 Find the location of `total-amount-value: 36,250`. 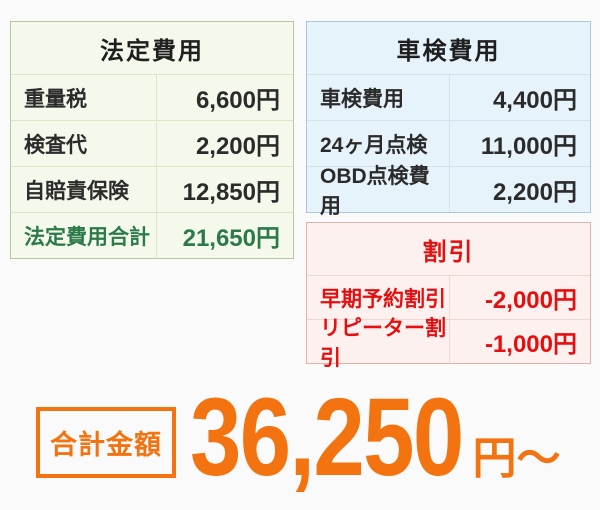

total-amount-value: 36,250 is located at coordinates (327, 437).